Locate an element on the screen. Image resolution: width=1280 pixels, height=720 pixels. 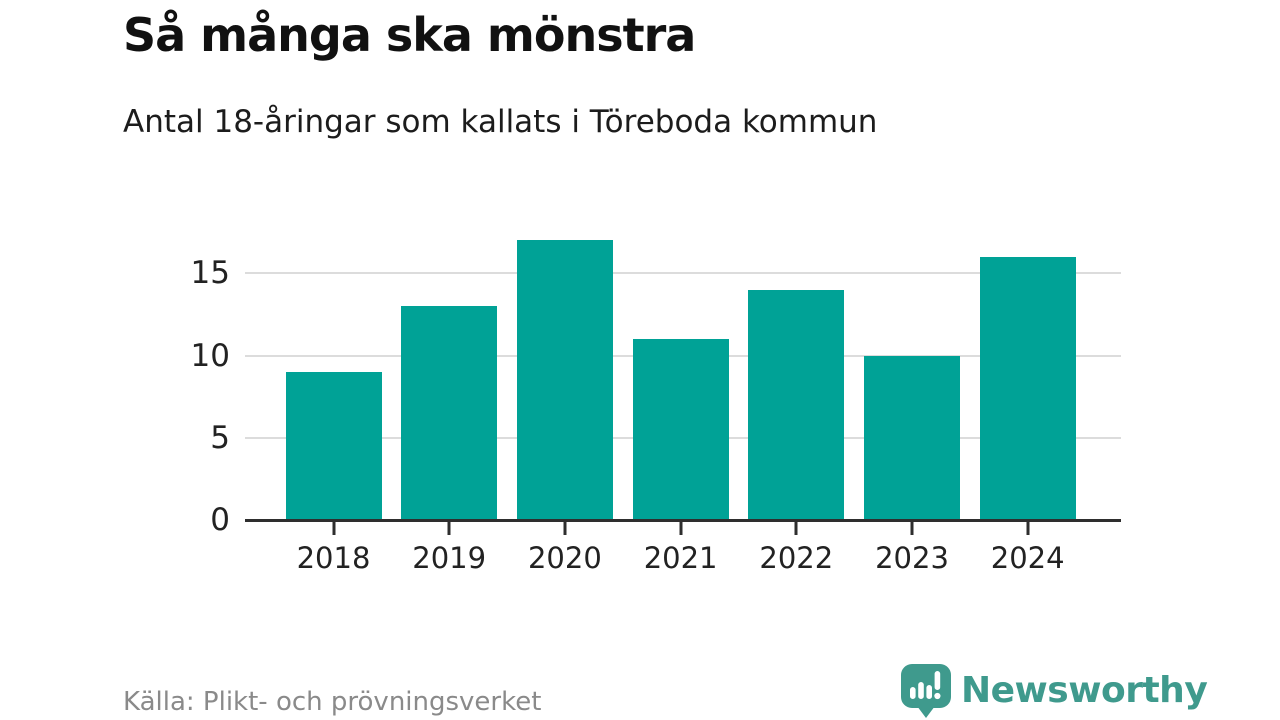
y-tick-label: 10 is located at coordinates (210, 355).